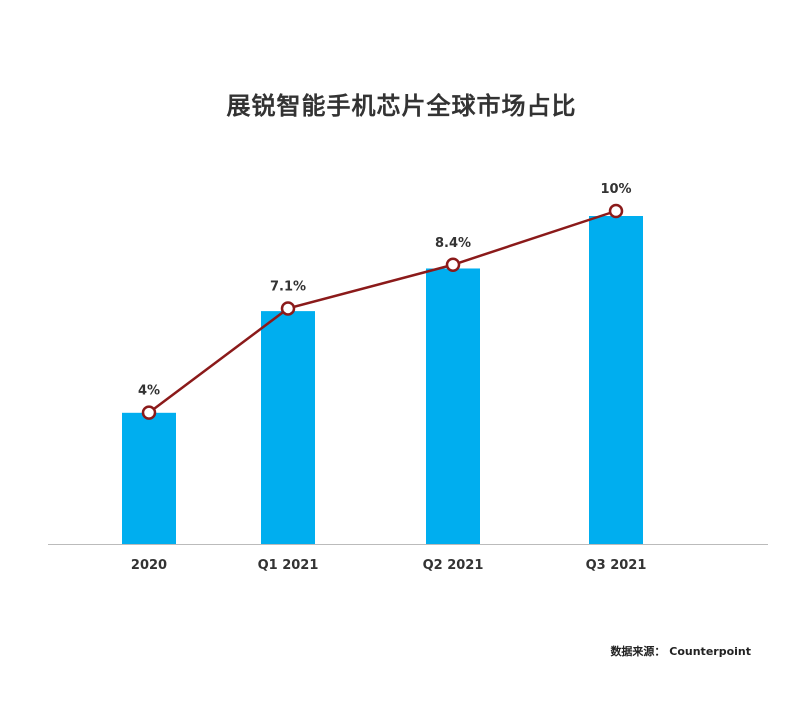 The height and width of the screenshot is (708, 803). I want to click on chart-title: 展锐智能手机芯片全球市场占比, so click(401, 106).